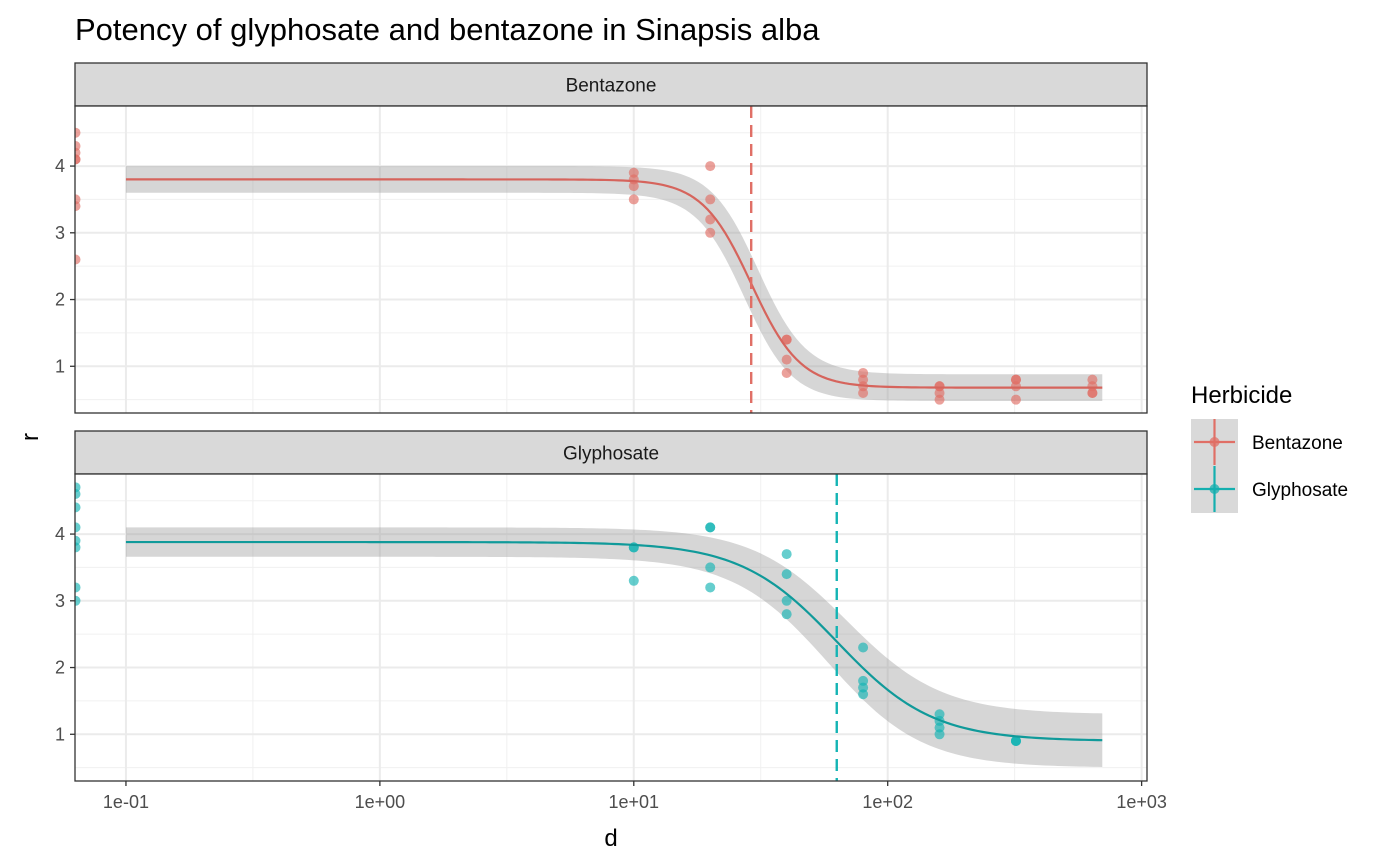 The width and height of the screenshot is (1400, 866). I want to click on x-axis: 1e-01 1e+00 1e+01 1e+02 1e+03, so click(635, 796).